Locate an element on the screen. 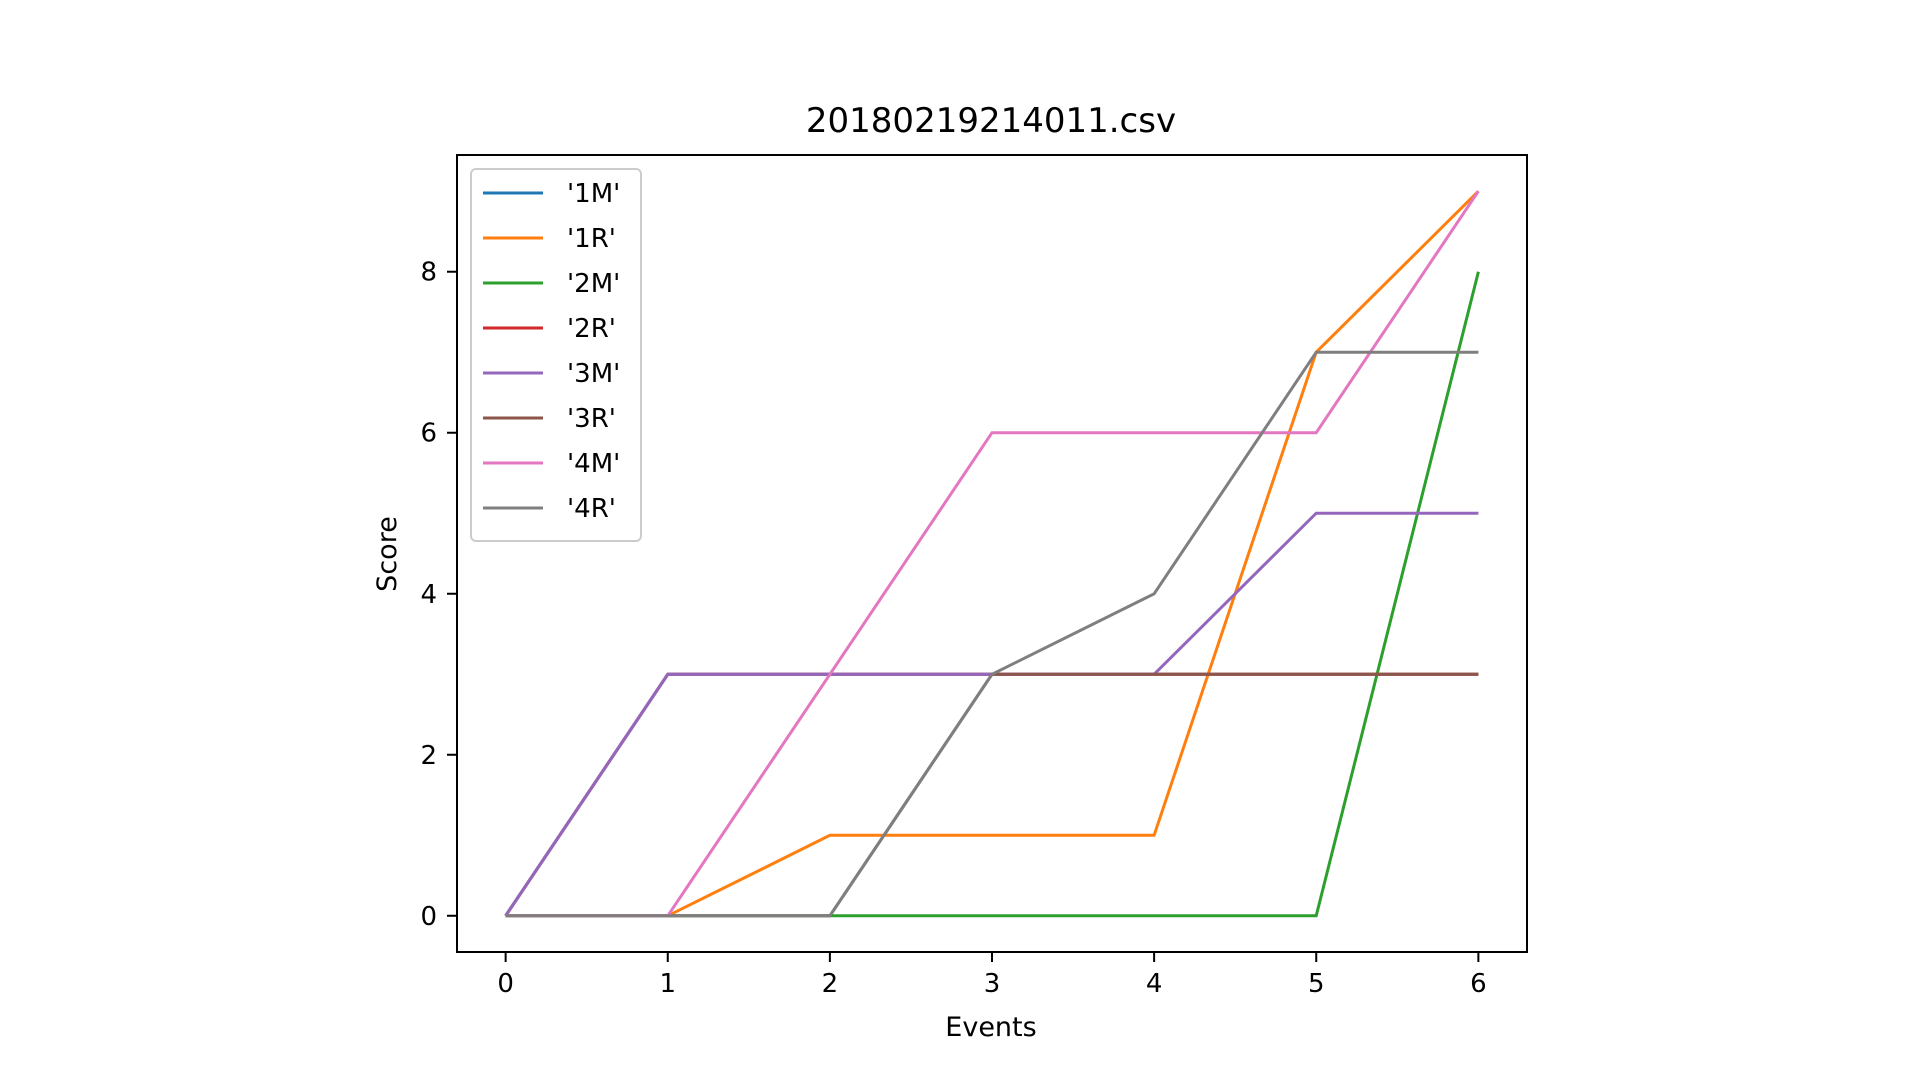 This screenshot has width=1920, height=1080. legend-label-2: '2M' is located at coordinates (593, 284).